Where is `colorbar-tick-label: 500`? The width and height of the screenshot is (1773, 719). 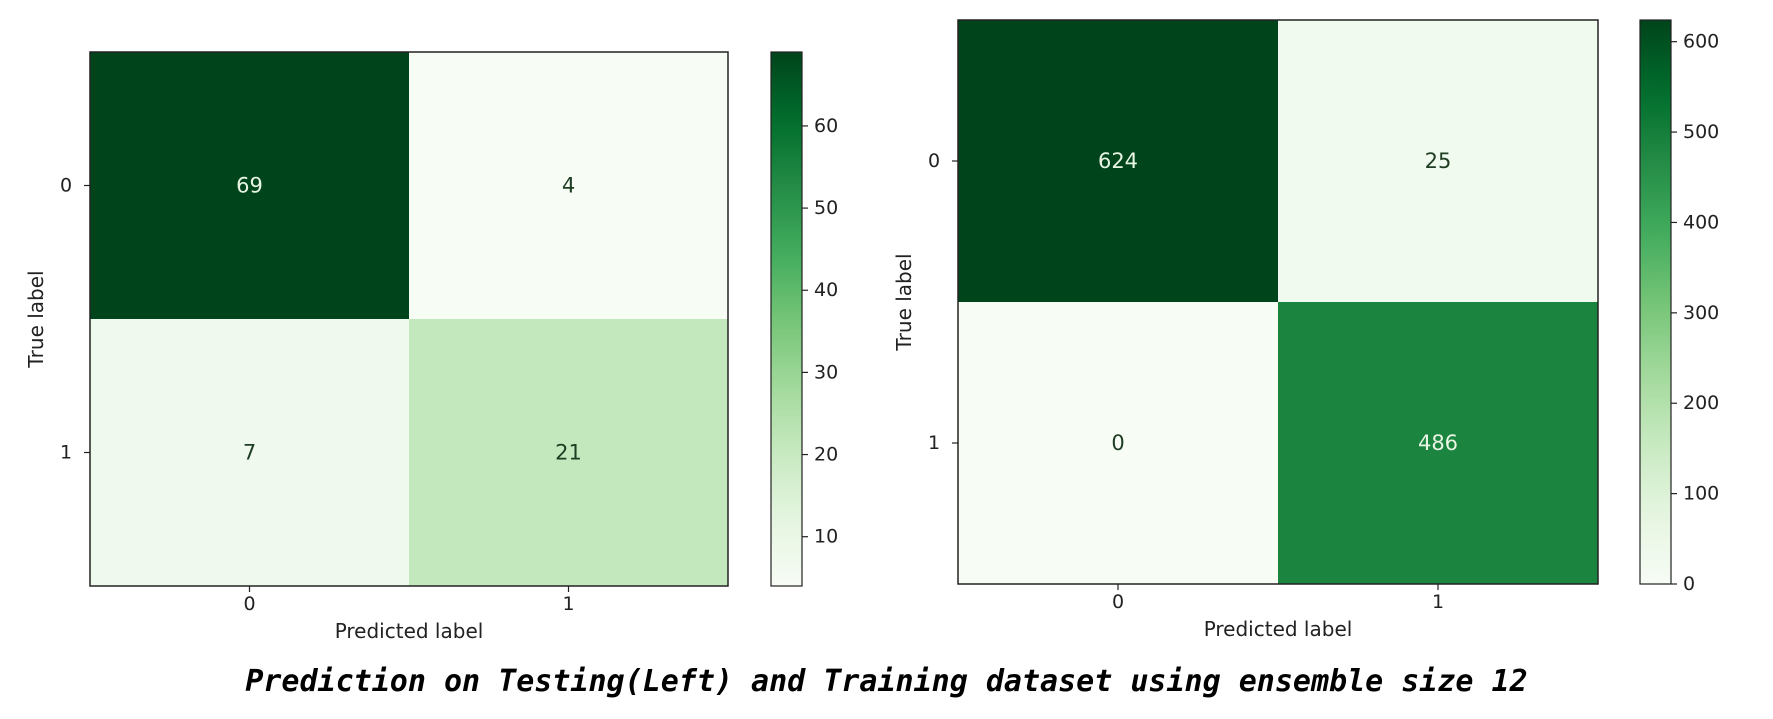
colorbar-tick-label: 500 is located at coordinates (1701, 132).